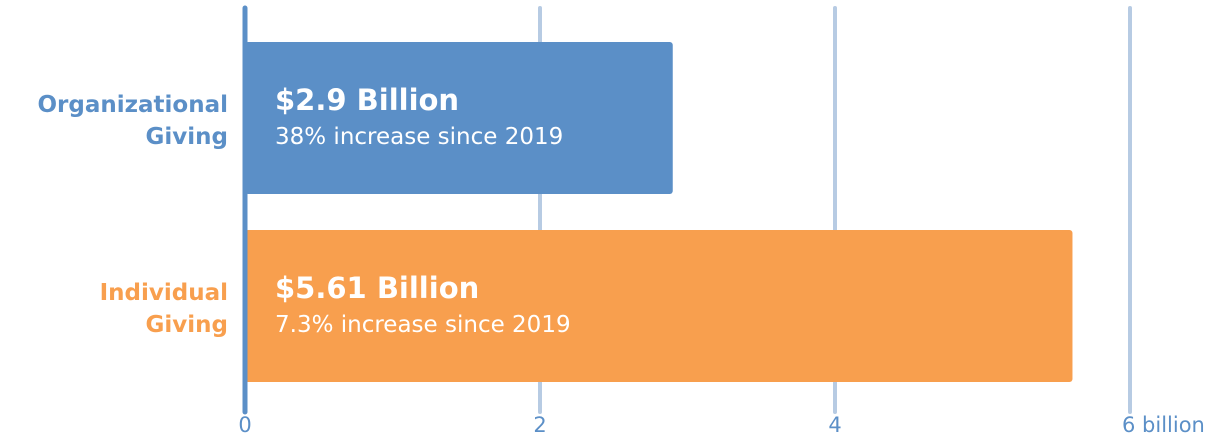 Image resolution: width=1225 pixels, height=440 pixels. What do you see at coordinates (539, 425) in the screenshot?
I see `x-tick-label: 2` at bounding box center [539, 425].